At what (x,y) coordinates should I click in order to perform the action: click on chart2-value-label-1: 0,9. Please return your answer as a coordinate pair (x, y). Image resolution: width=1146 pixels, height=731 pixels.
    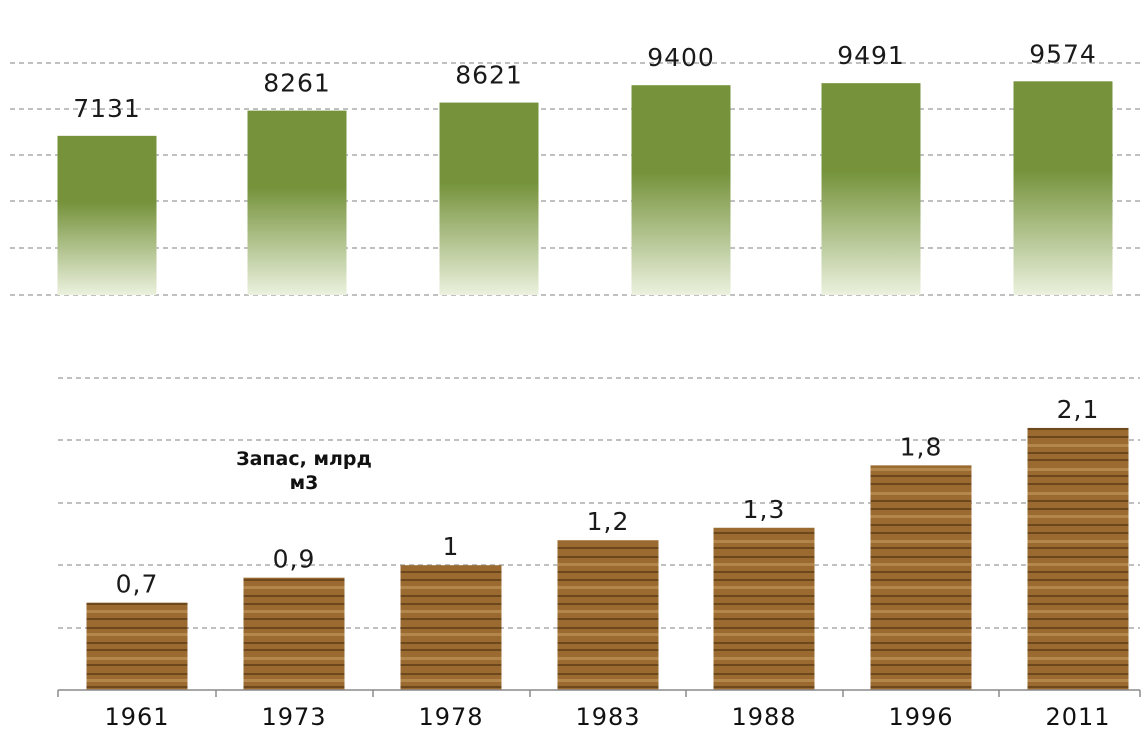
    Looking at the image, I should click on (294, 559).